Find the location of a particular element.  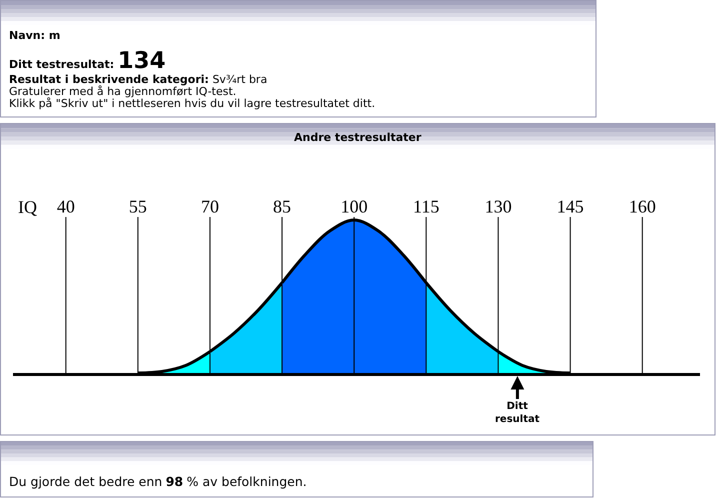

x-axis-title: IQ is located at coordinates (27, 207).